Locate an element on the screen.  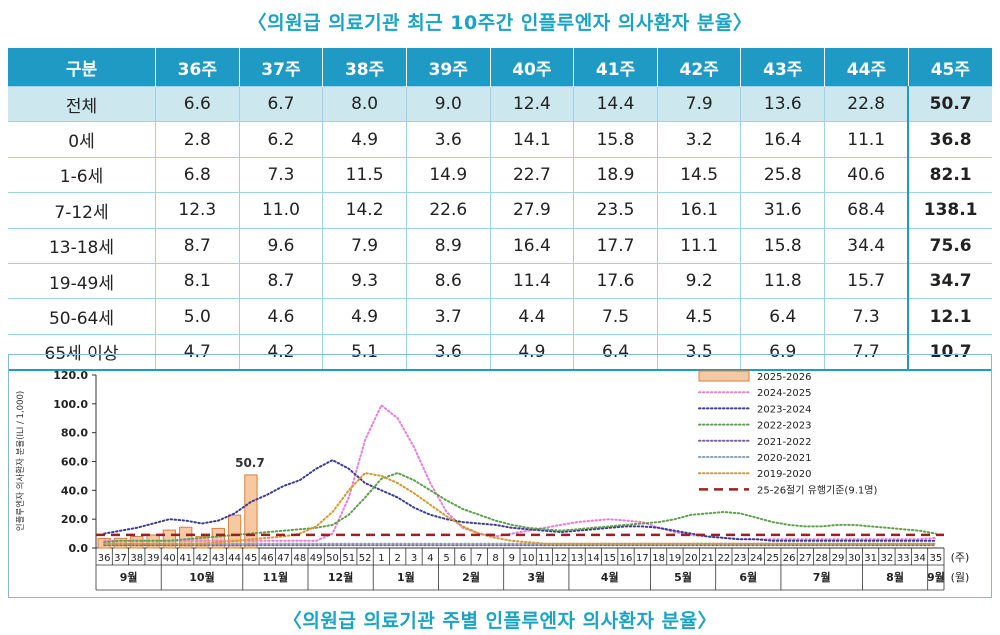
table-cell: 14.9 is located at coordinates (448, 174).